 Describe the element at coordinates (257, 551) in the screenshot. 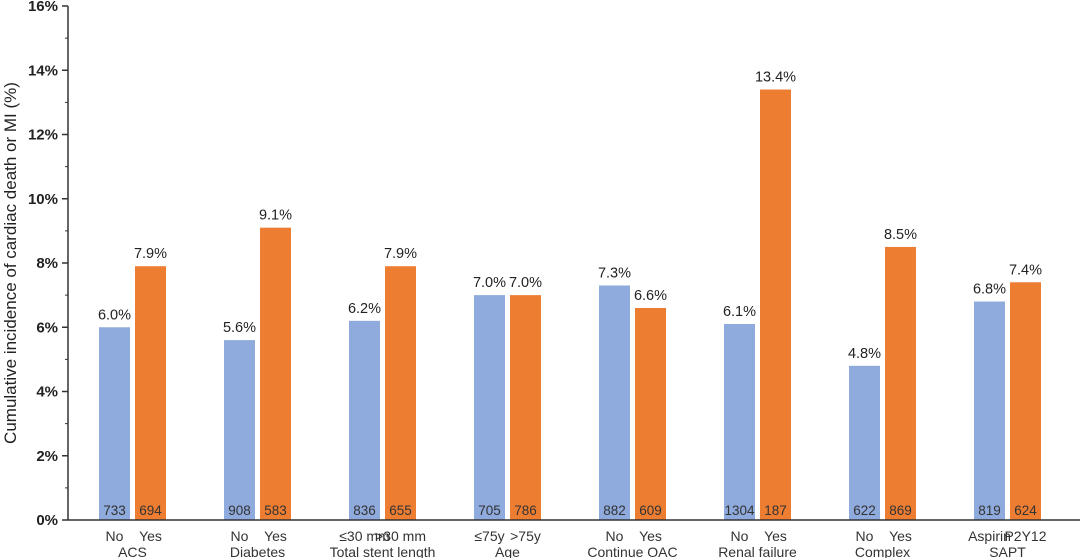

I see `group-label: Diabetes` at that location.